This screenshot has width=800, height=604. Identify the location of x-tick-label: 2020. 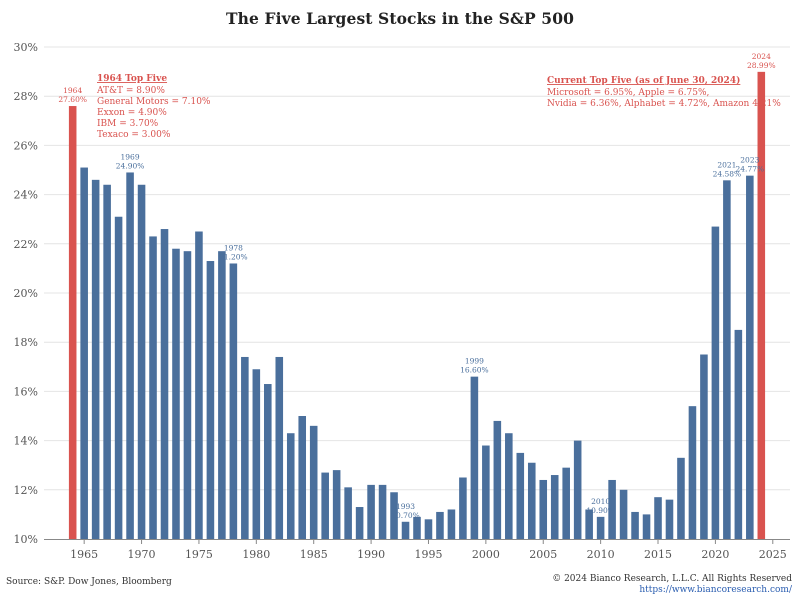
(715, 554).